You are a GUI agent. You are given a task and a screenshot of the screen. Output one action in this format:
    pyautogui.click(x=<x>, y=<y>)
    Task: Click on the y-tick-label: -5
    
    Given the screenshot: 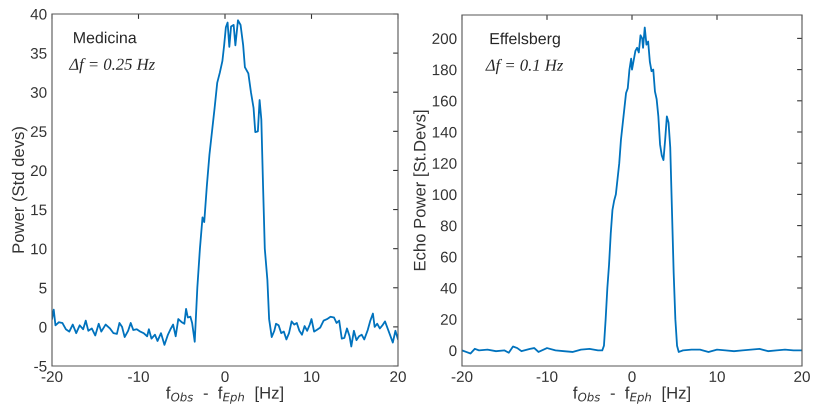 What is the action you would take?
    pyautogui.click(x=40, y=366)
    